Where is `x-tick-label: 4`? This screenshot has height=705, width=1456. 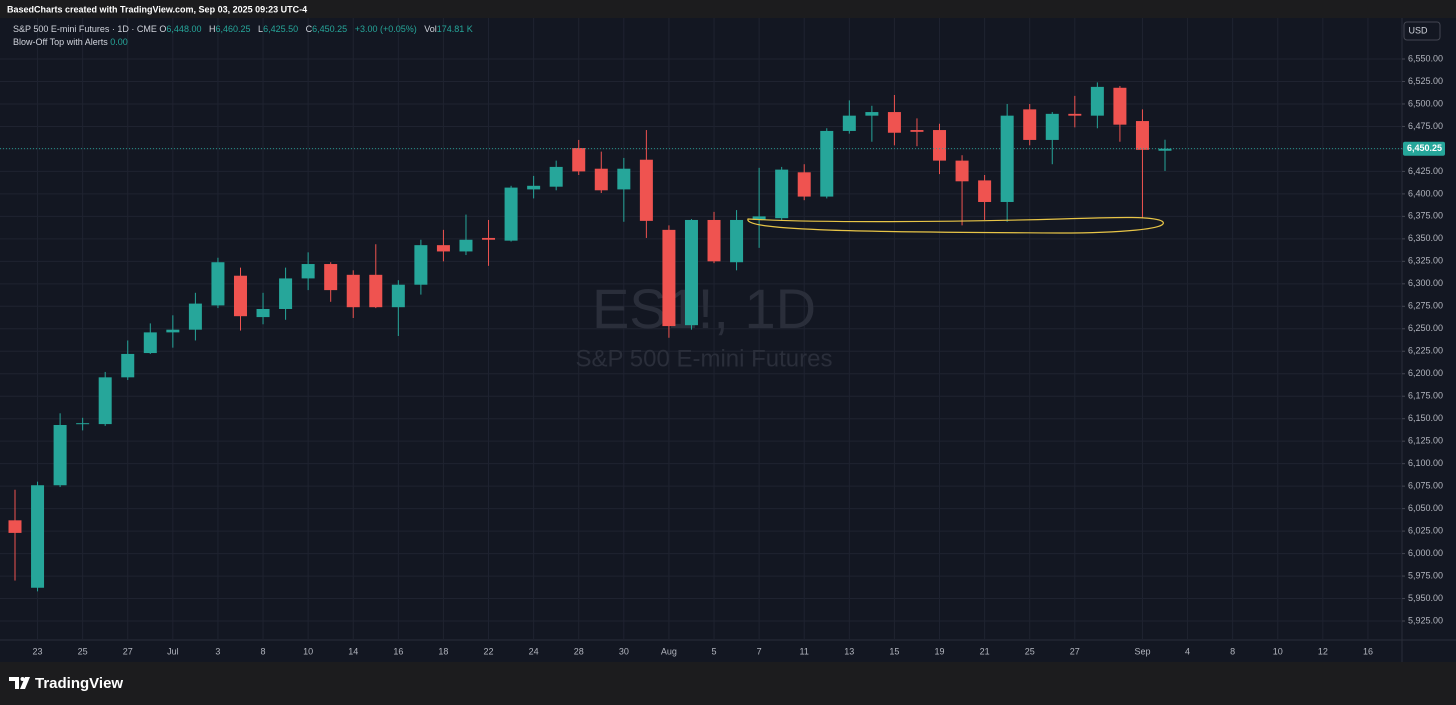 x-tick-label: 4 is located at coordinates (1187, 651).